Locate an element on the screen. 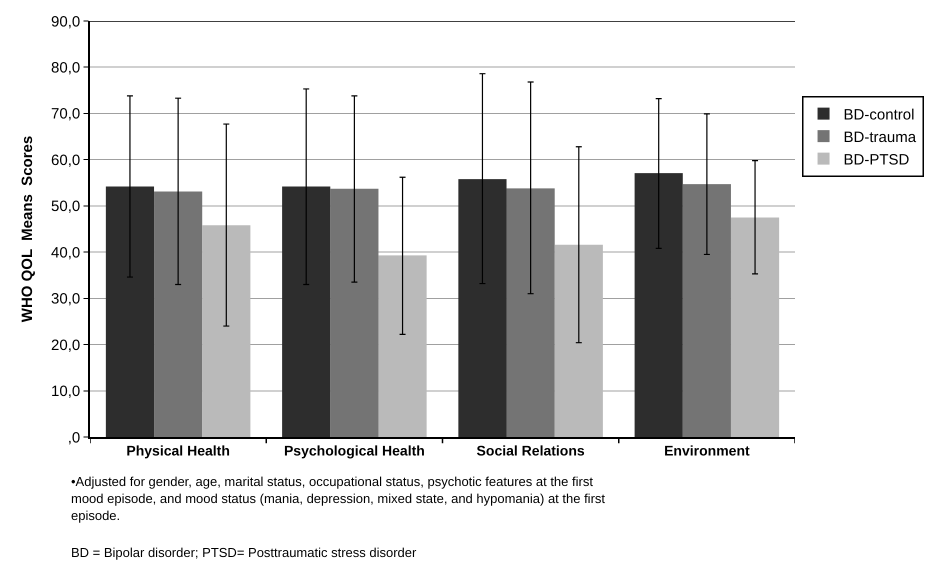  x-tick-label: Physical Health is located at coordinates (178, 450).